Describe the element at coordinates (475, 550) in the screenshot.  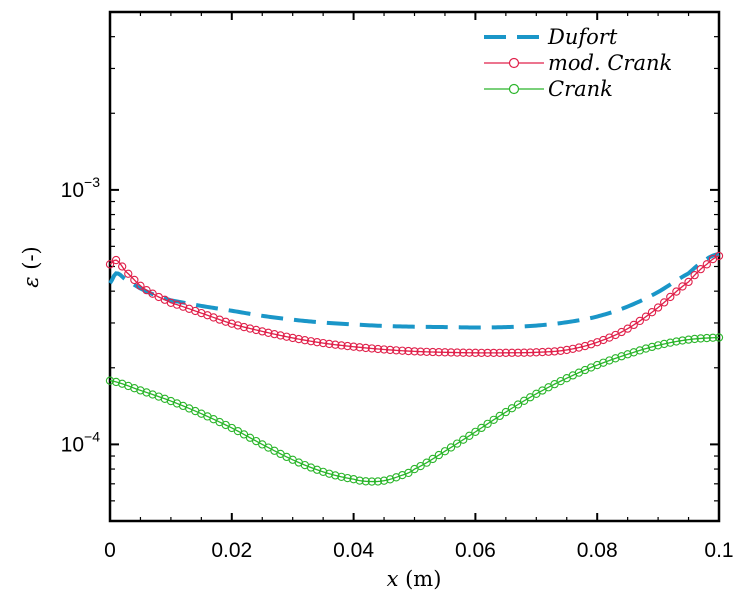
I see `x-tick-label: 0.06` at that location.